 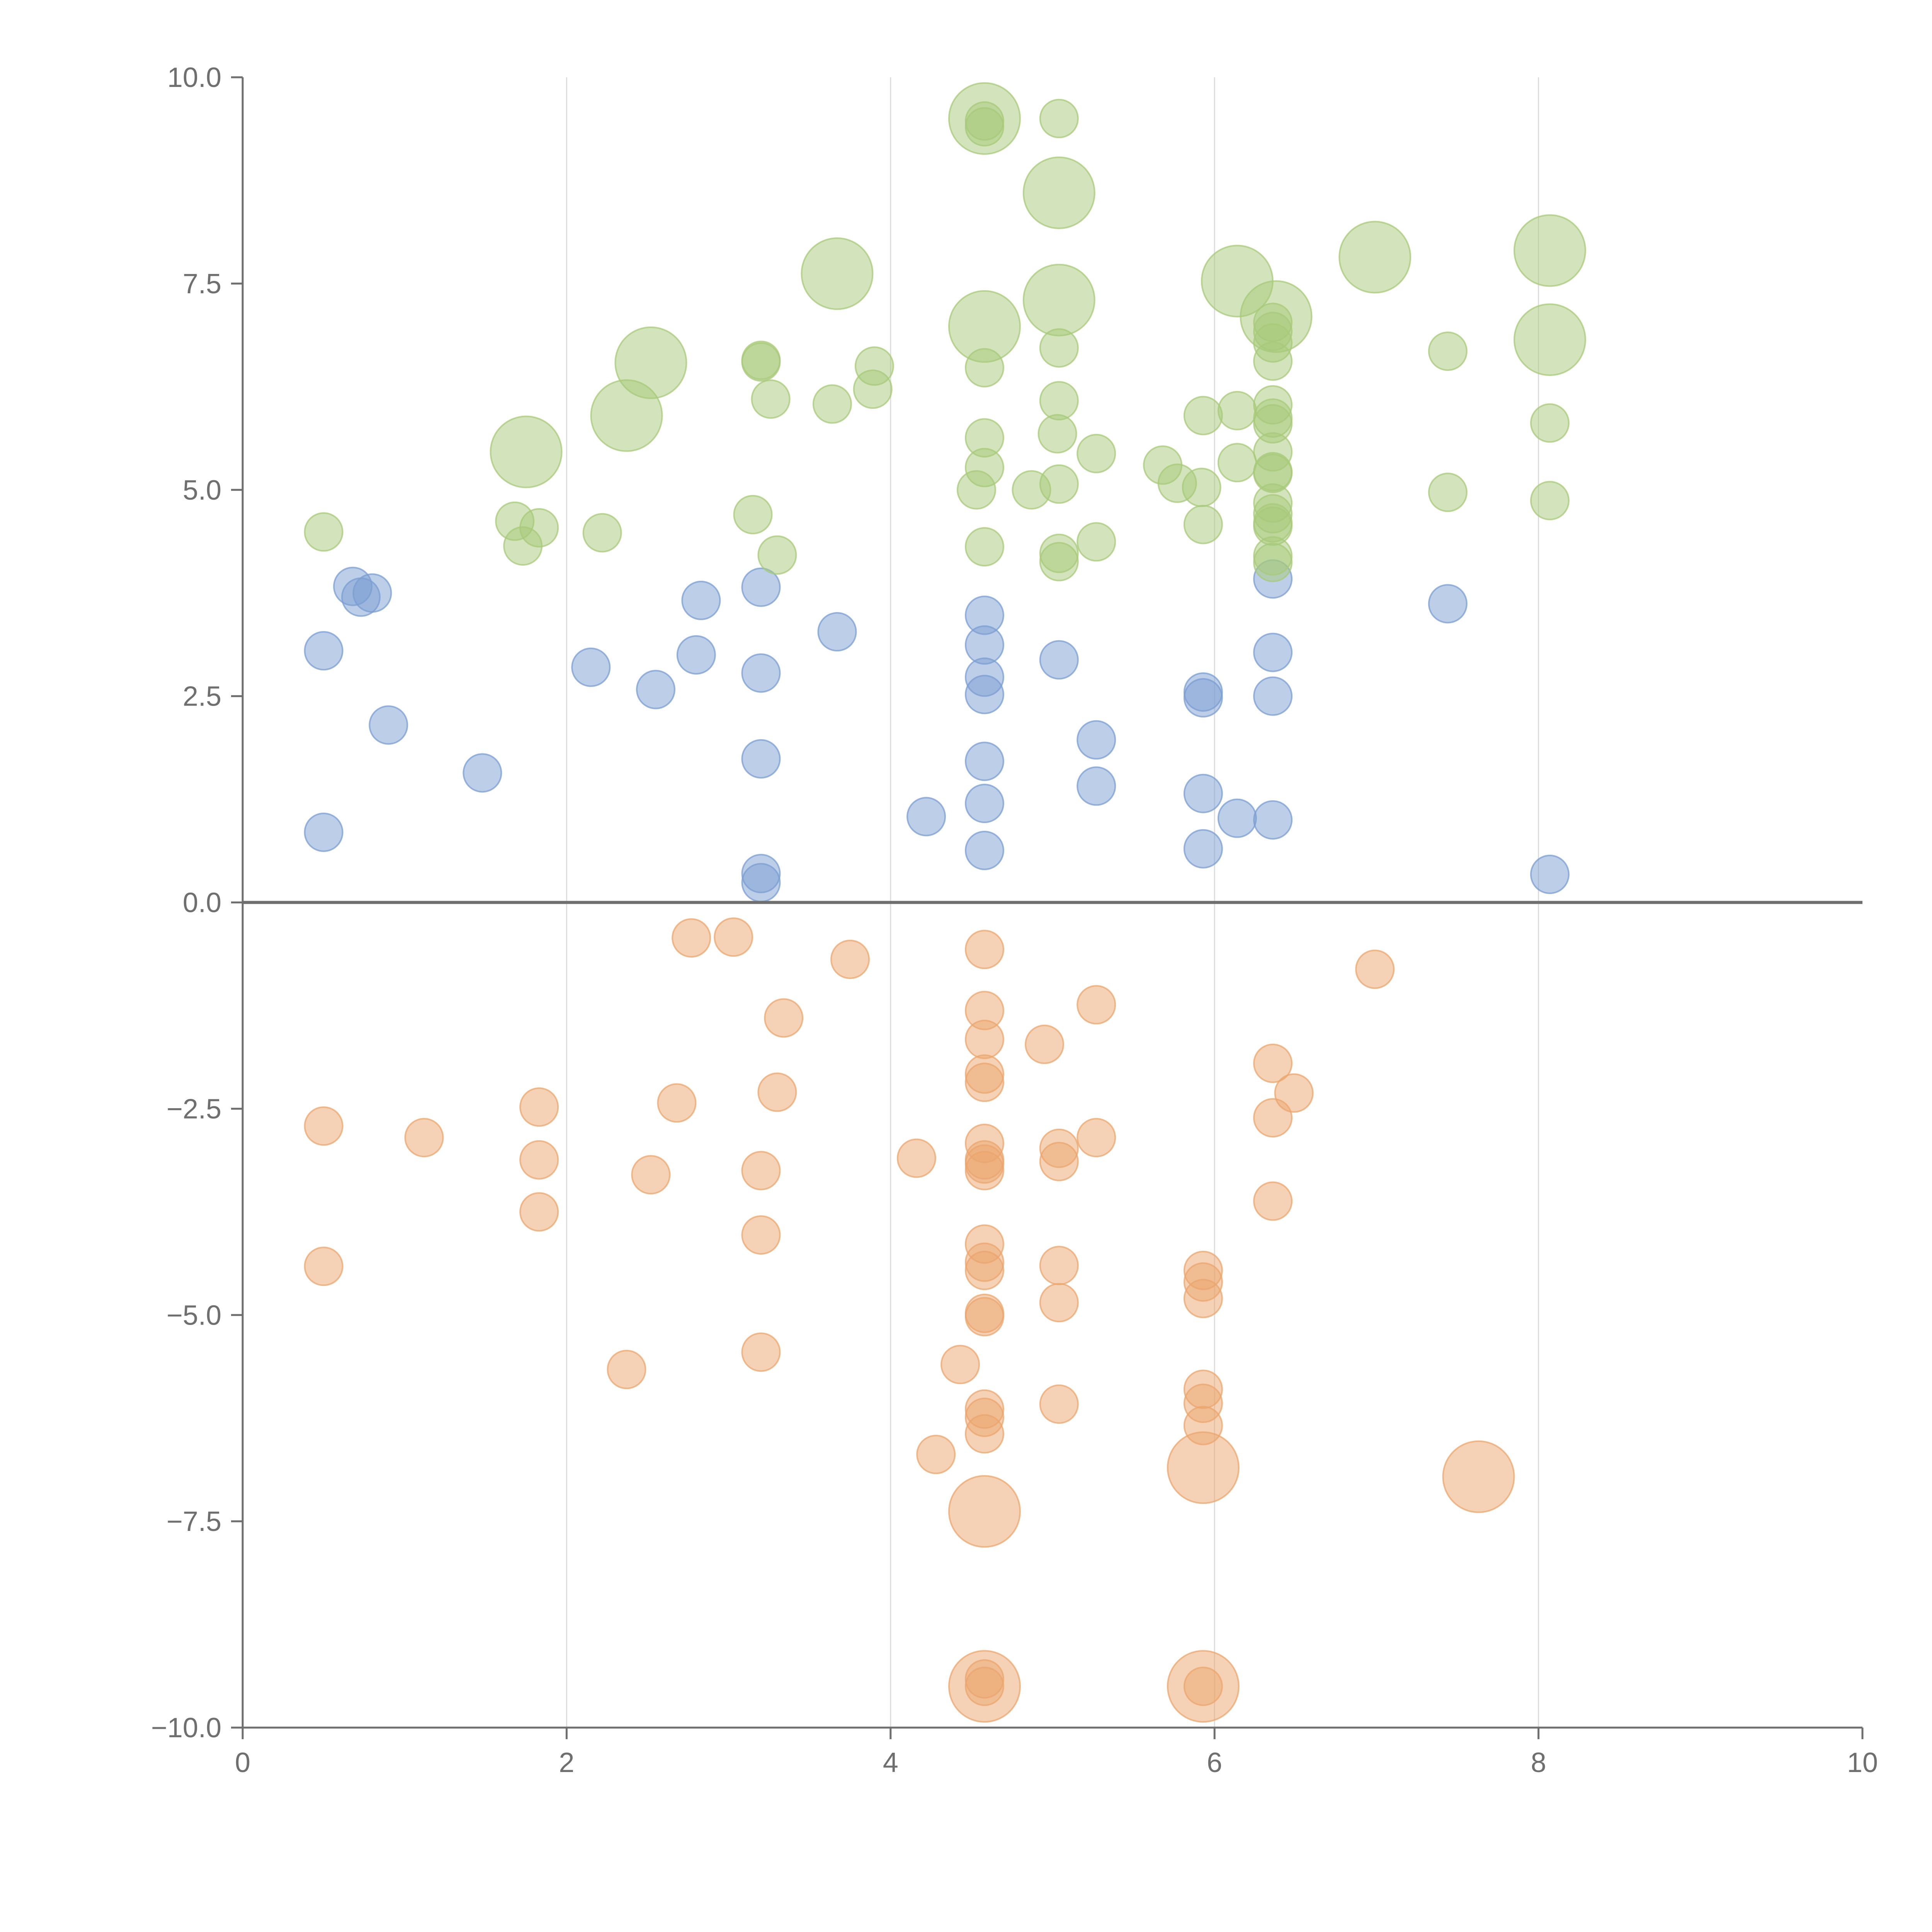 What do you see at coordinates (202, 491) in the screenshot?
I see `y-tick-label: 5.0` at bounding box center [202, 491].